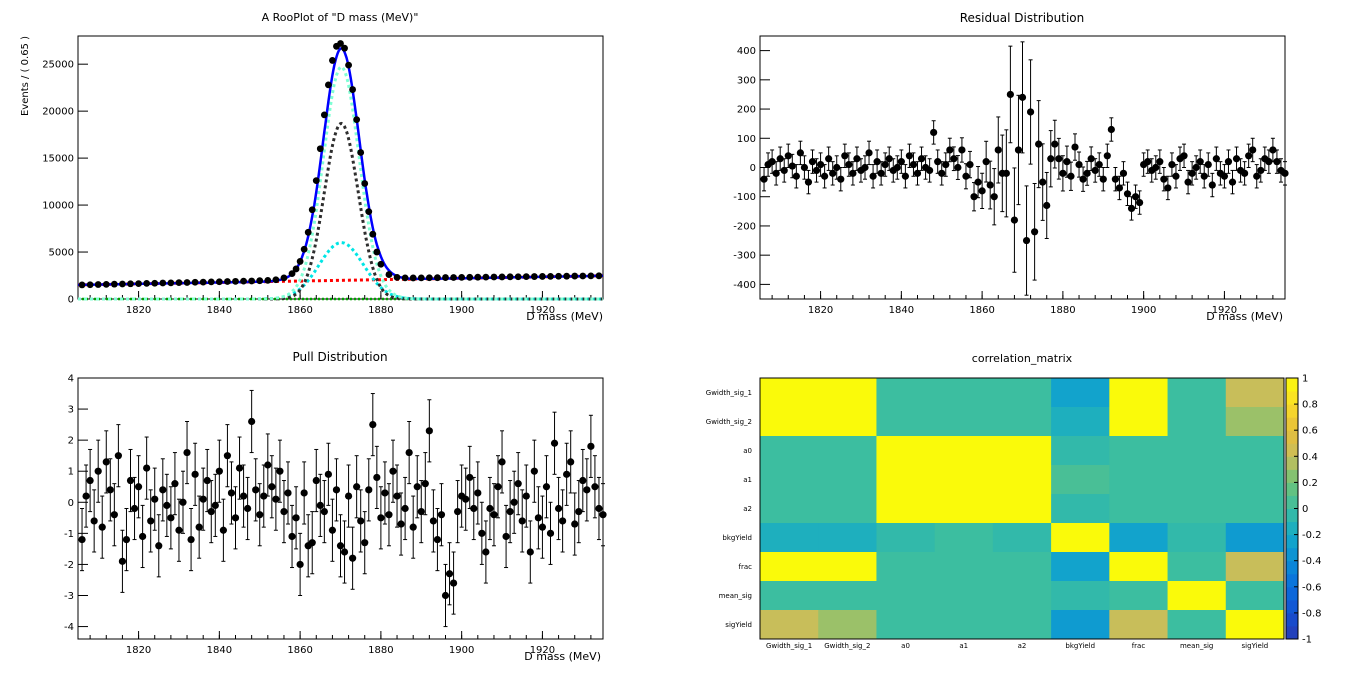 The image size is (1364, 679). I want to click on corr-row-label: Gwidth_sig_2, so click(729, 422).